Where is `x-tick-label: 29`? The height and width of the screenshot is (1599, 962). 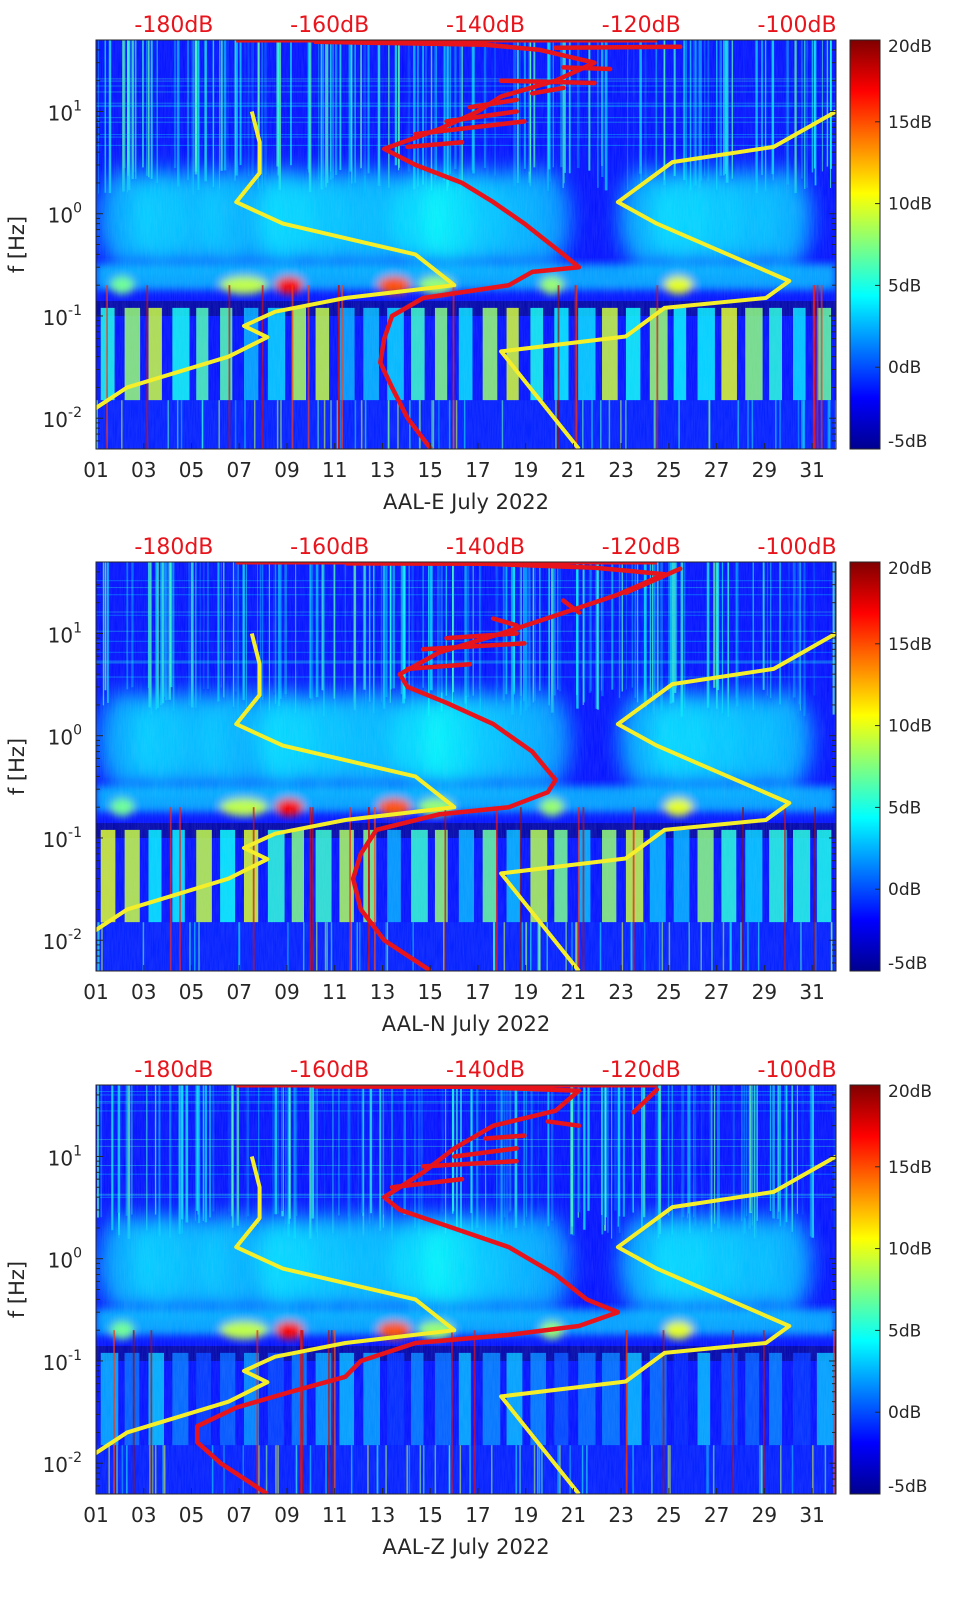 x-tick-label: 29 is located at coordinates (764, 992).